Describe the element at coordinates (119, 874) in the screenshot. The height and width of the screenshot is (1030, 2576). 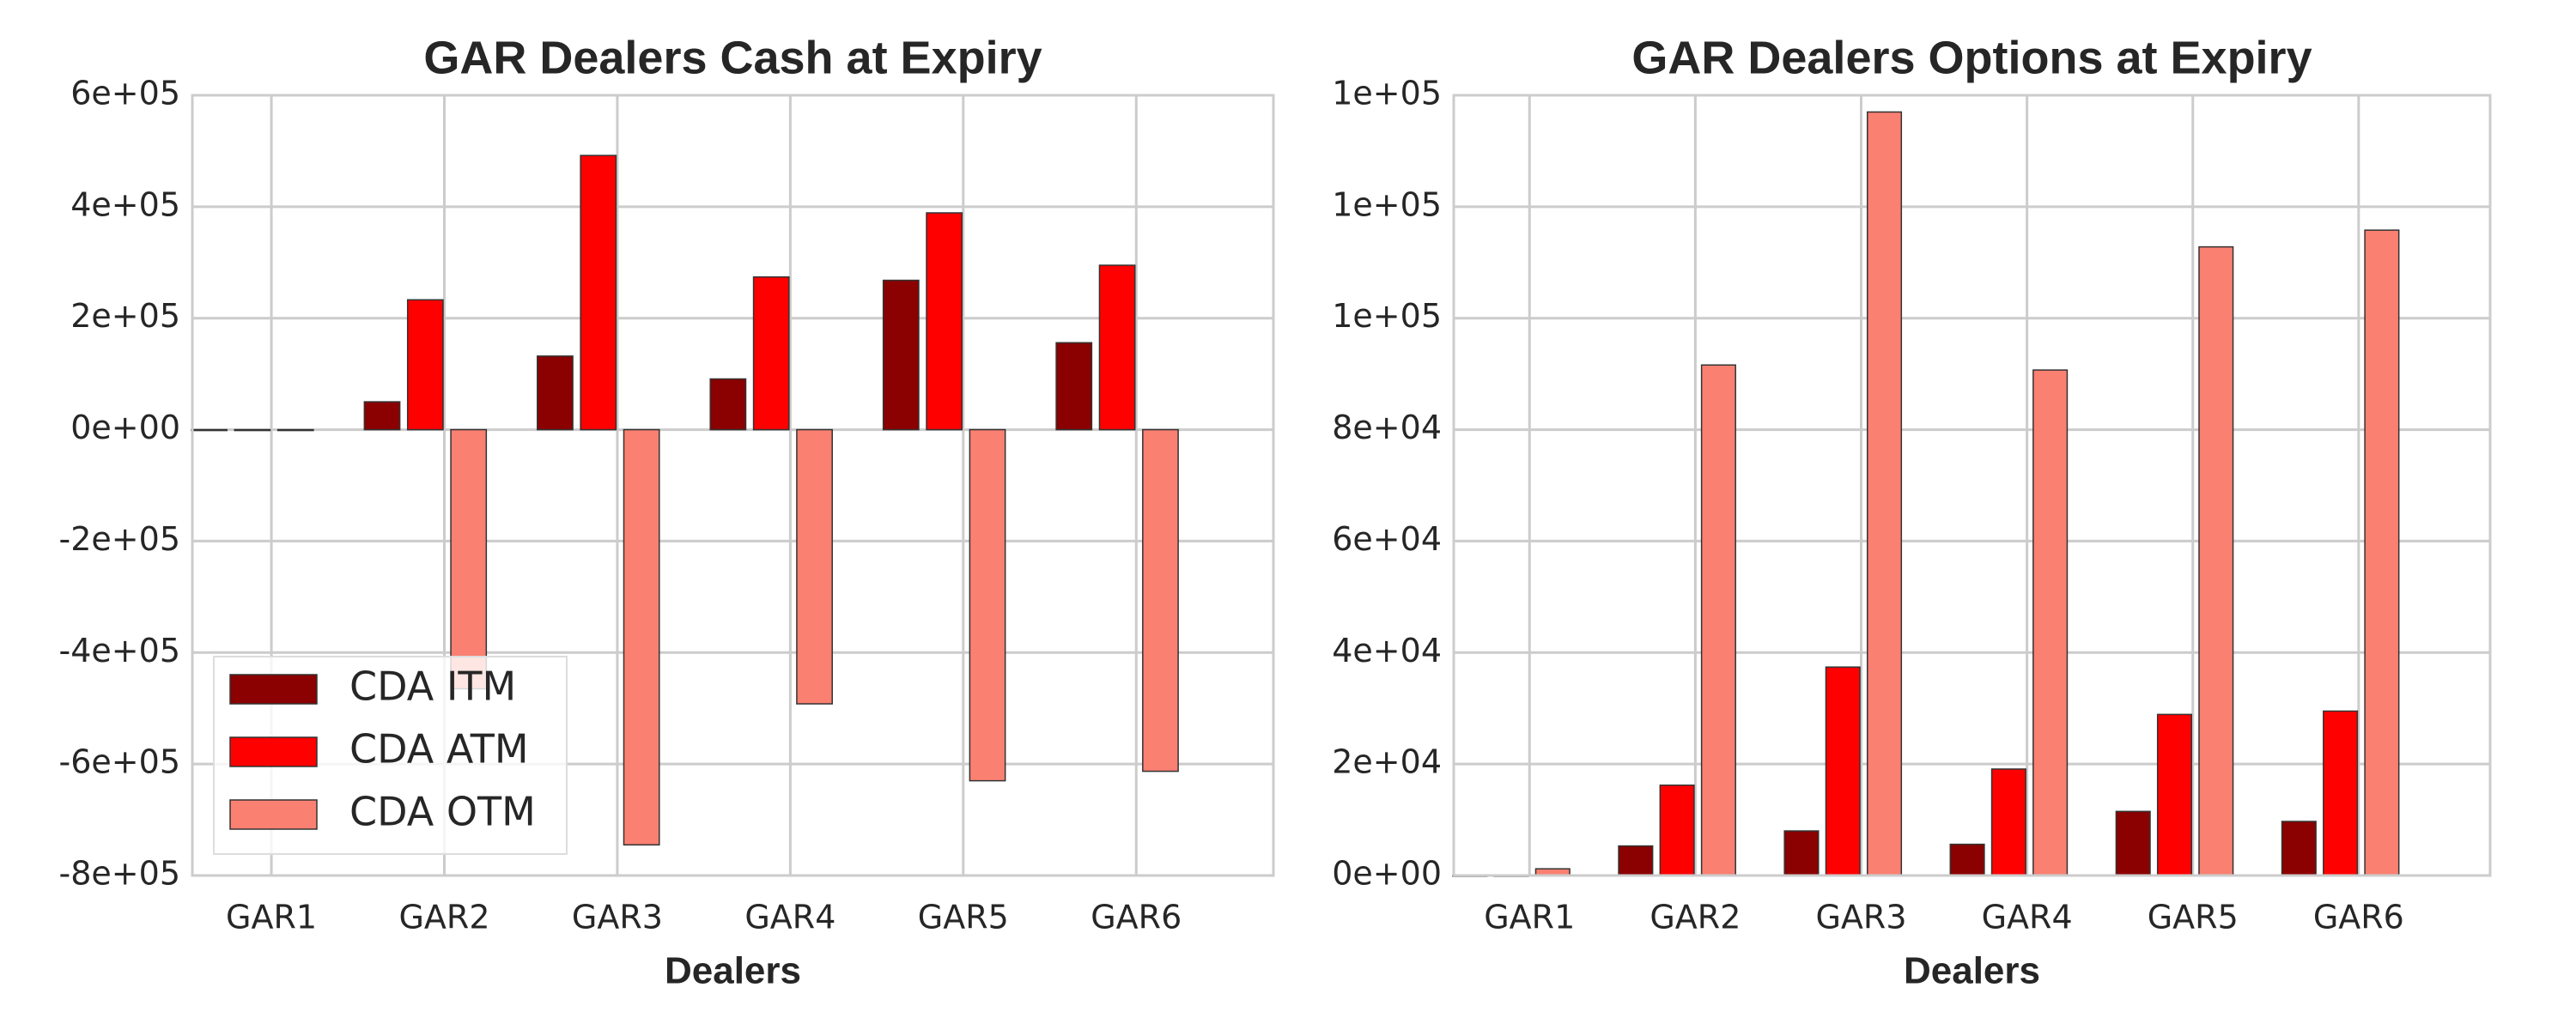
I see `y-tick-label: -8e+05` at that location.